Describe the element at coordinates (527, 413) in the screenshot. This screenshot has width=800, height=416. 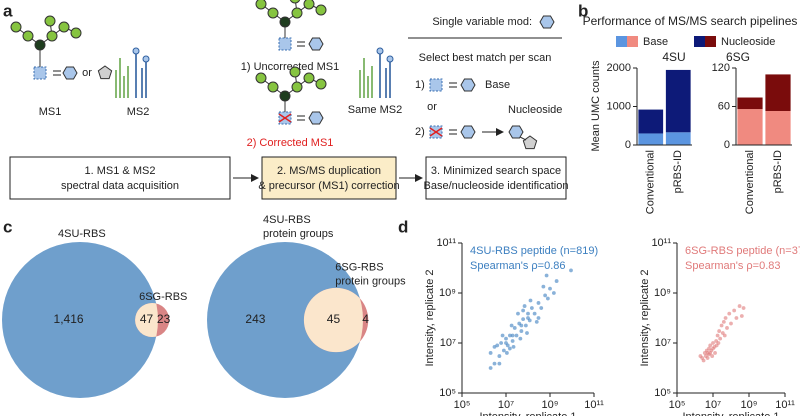
I see `x-axis-label: Intensity, replicate 1` at that location.